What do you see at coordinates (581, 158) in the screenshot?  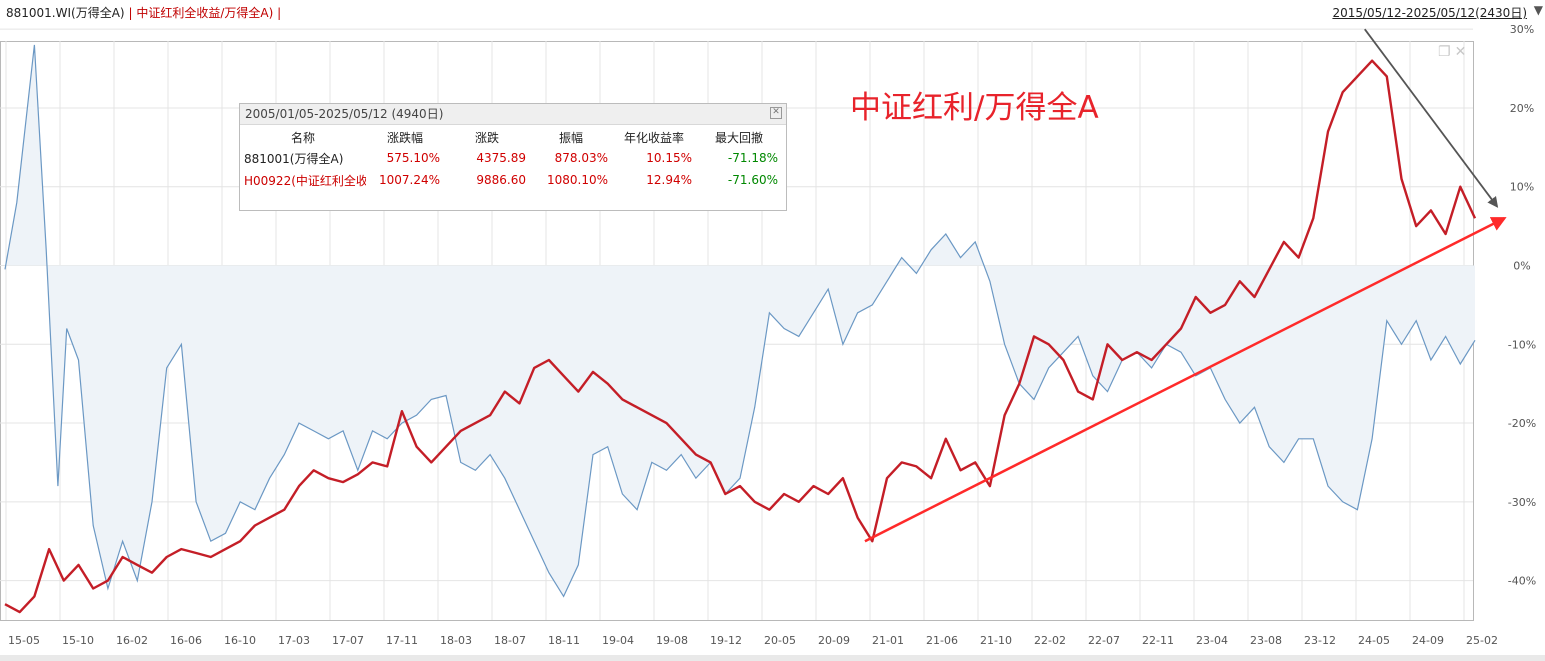 I see `row-amplitude: 878.03%` at bounding box center [581, 158].